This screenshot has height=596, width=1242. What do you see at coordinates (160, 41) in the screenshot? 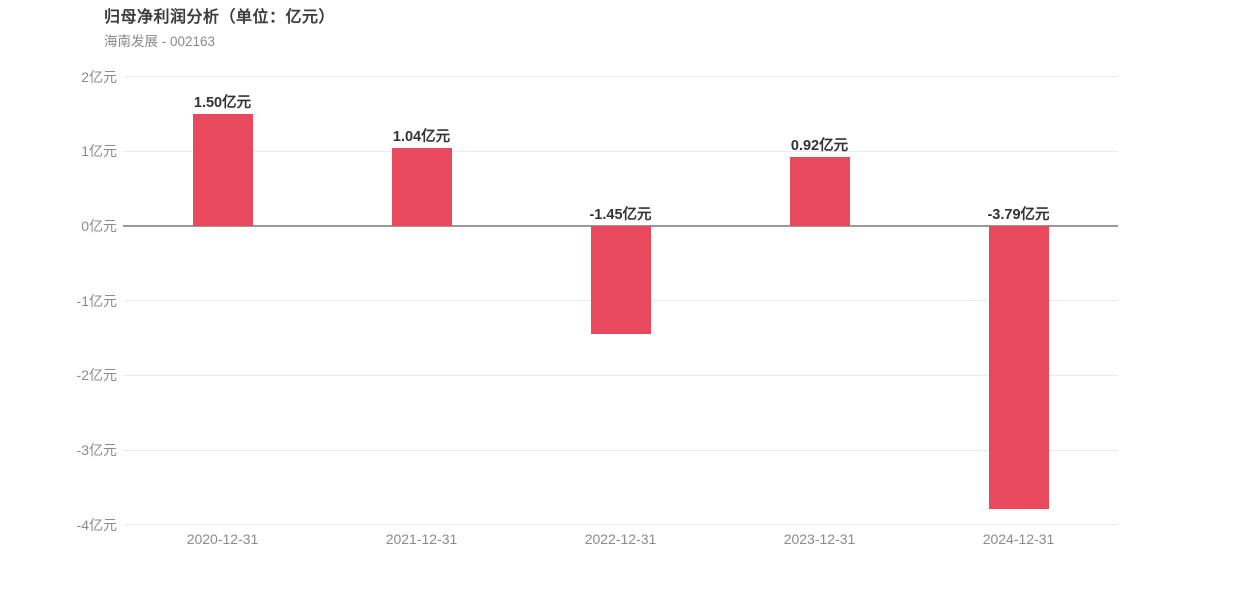
I see `chart-subtitle: 海南发展 - 002163` at bounding box center [160, 41].